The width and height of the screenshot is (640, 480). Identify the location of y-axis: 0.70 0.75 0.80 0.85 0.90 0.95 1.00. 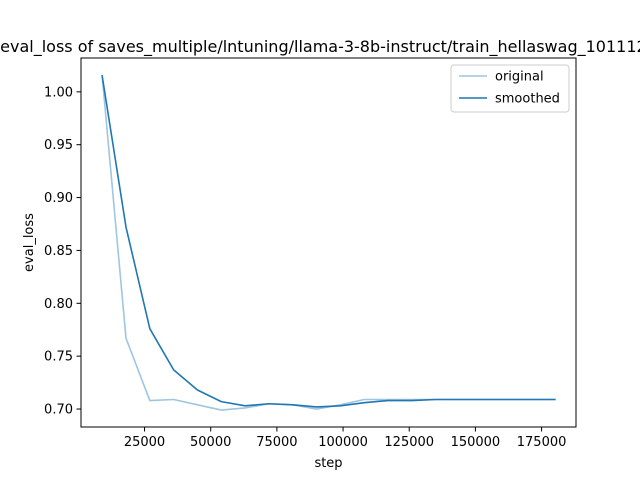
(62, 251).